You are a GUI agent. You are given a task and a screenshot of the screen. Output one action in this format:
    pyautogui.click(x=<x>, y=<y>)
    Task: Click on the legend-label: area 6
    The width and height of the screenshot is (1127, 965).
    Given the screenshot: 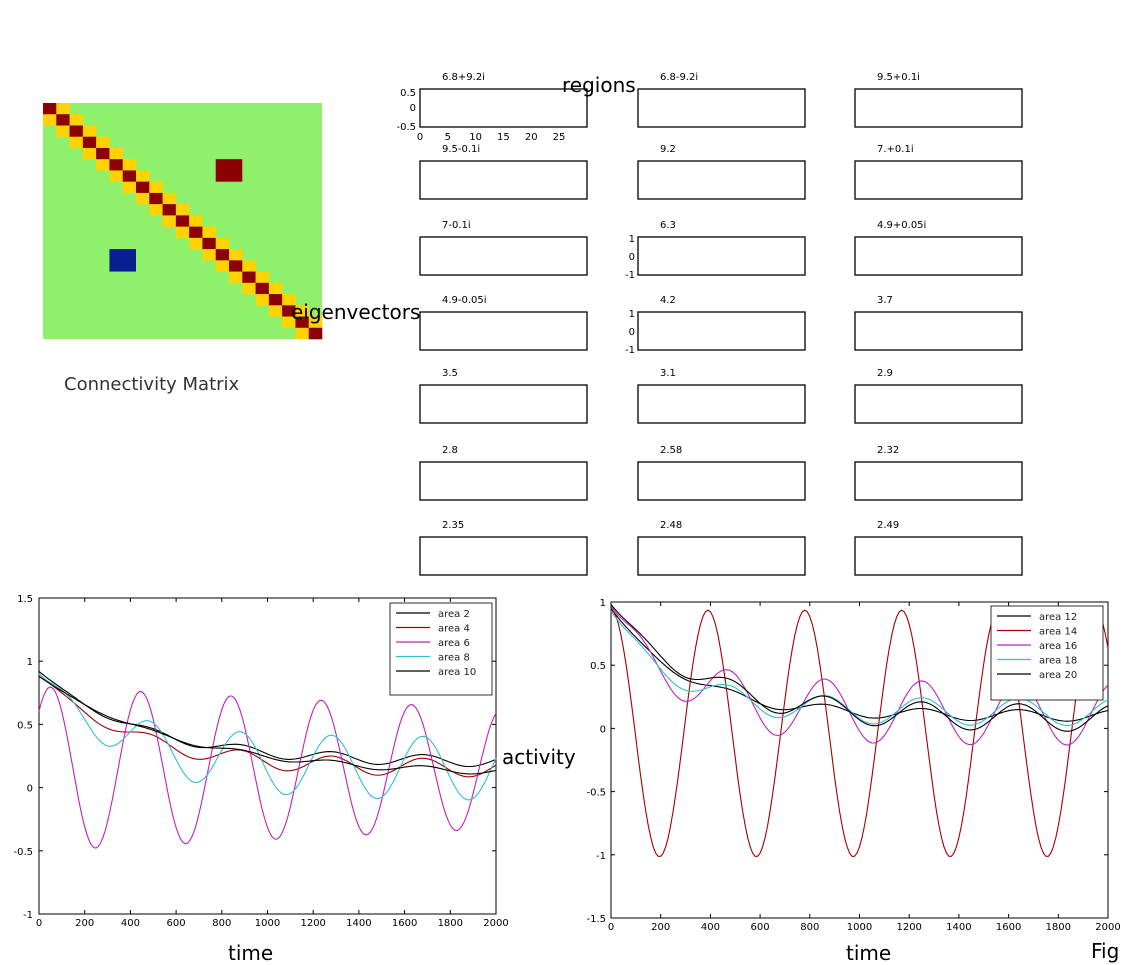 What is the action you would take?
    pyautogui.click(x=454, y=643)
    